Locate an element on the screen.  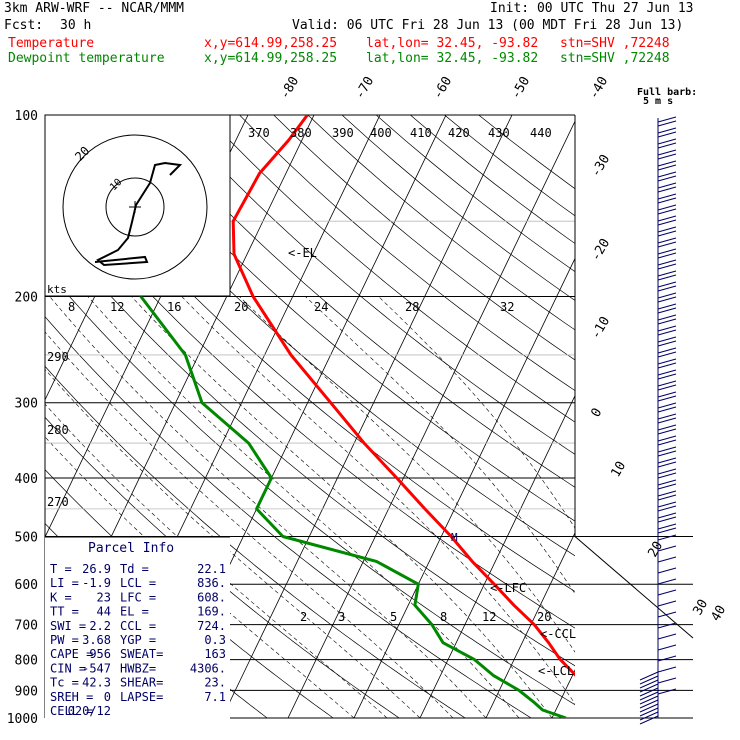
parcel-info-cell: CAPE = is located at coordinates (71, 654).